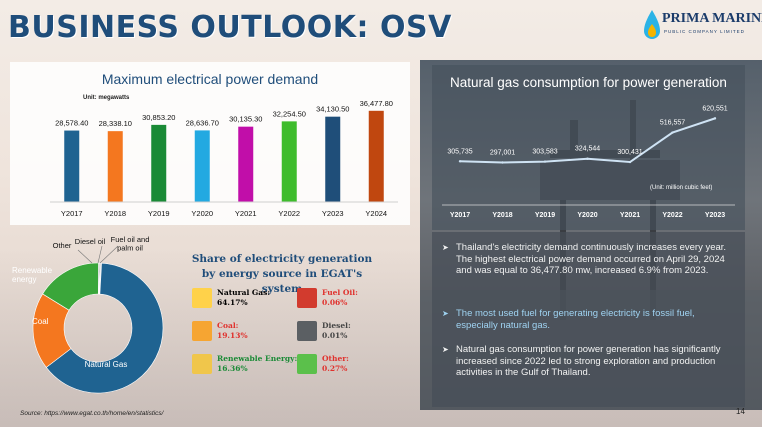  Describe the element at coordinates (333, 159) in the screenshot. I see `bar-Y2023` at that location.